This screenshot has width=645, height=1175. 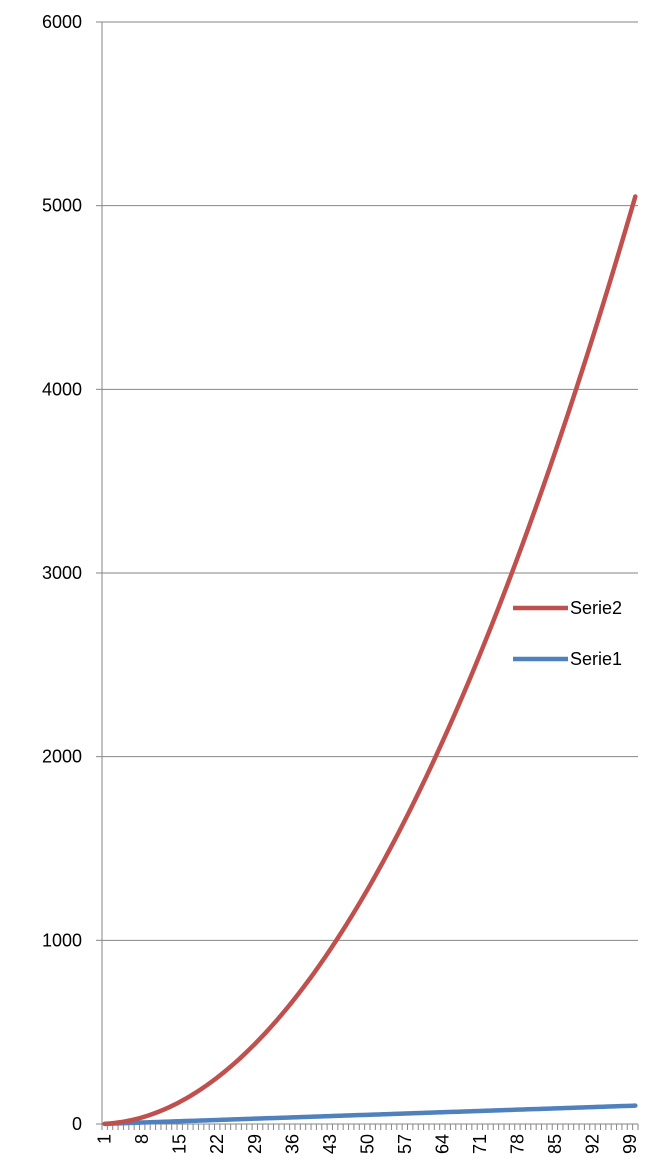 I want to click on x-tick-label: 57, so click(x=405, y=1144).